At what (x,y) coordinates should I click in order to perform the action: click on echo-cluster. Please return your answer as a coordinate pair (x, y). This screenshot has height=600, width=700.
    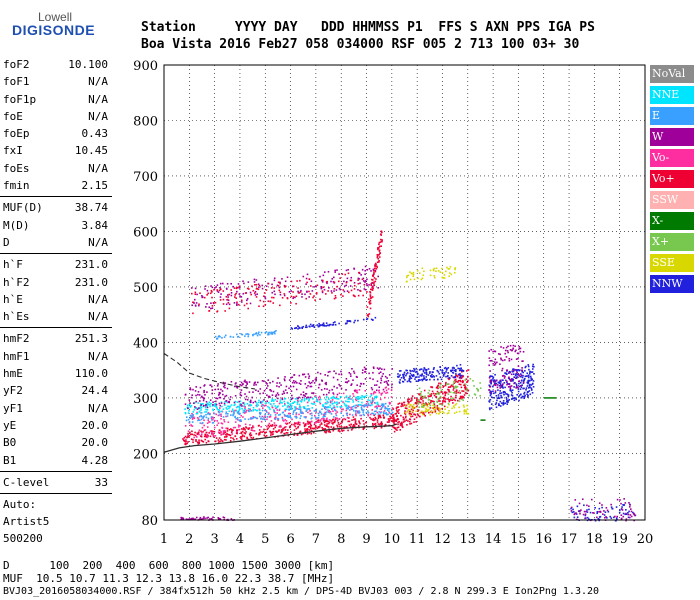
    Looking at the image, I should click on (431, 274).